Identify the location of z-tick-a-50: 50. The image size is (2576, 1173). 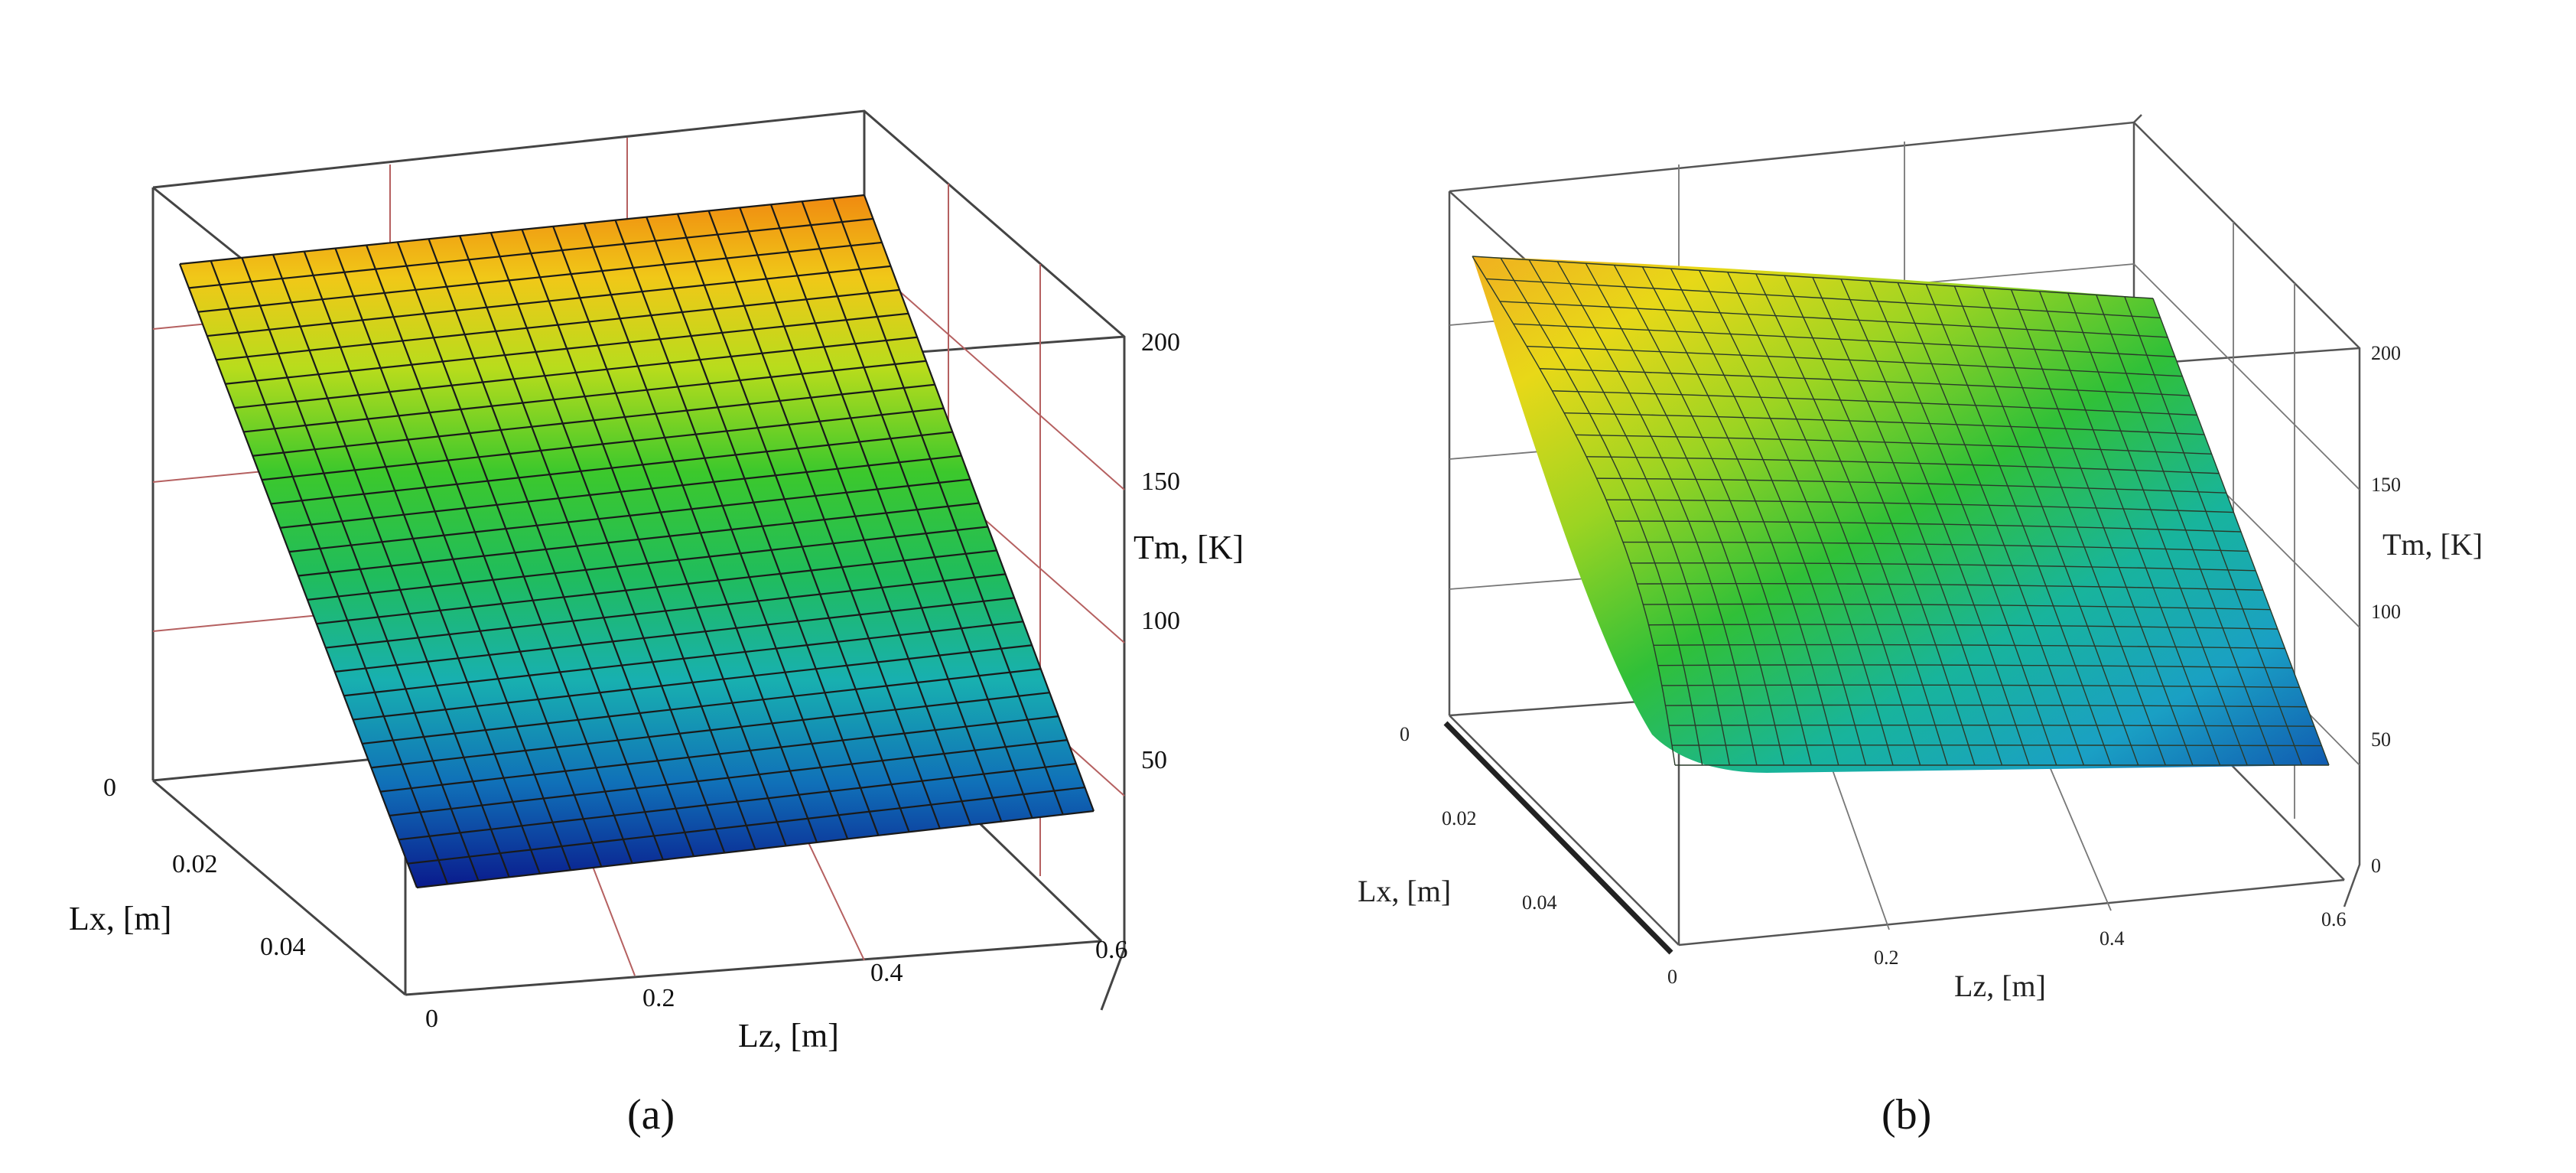
(1154, 760).